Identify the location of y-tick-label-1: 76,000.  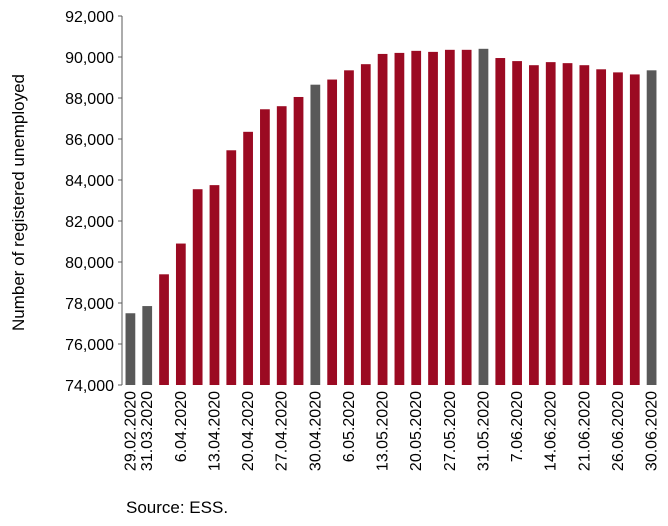
(89, 345).